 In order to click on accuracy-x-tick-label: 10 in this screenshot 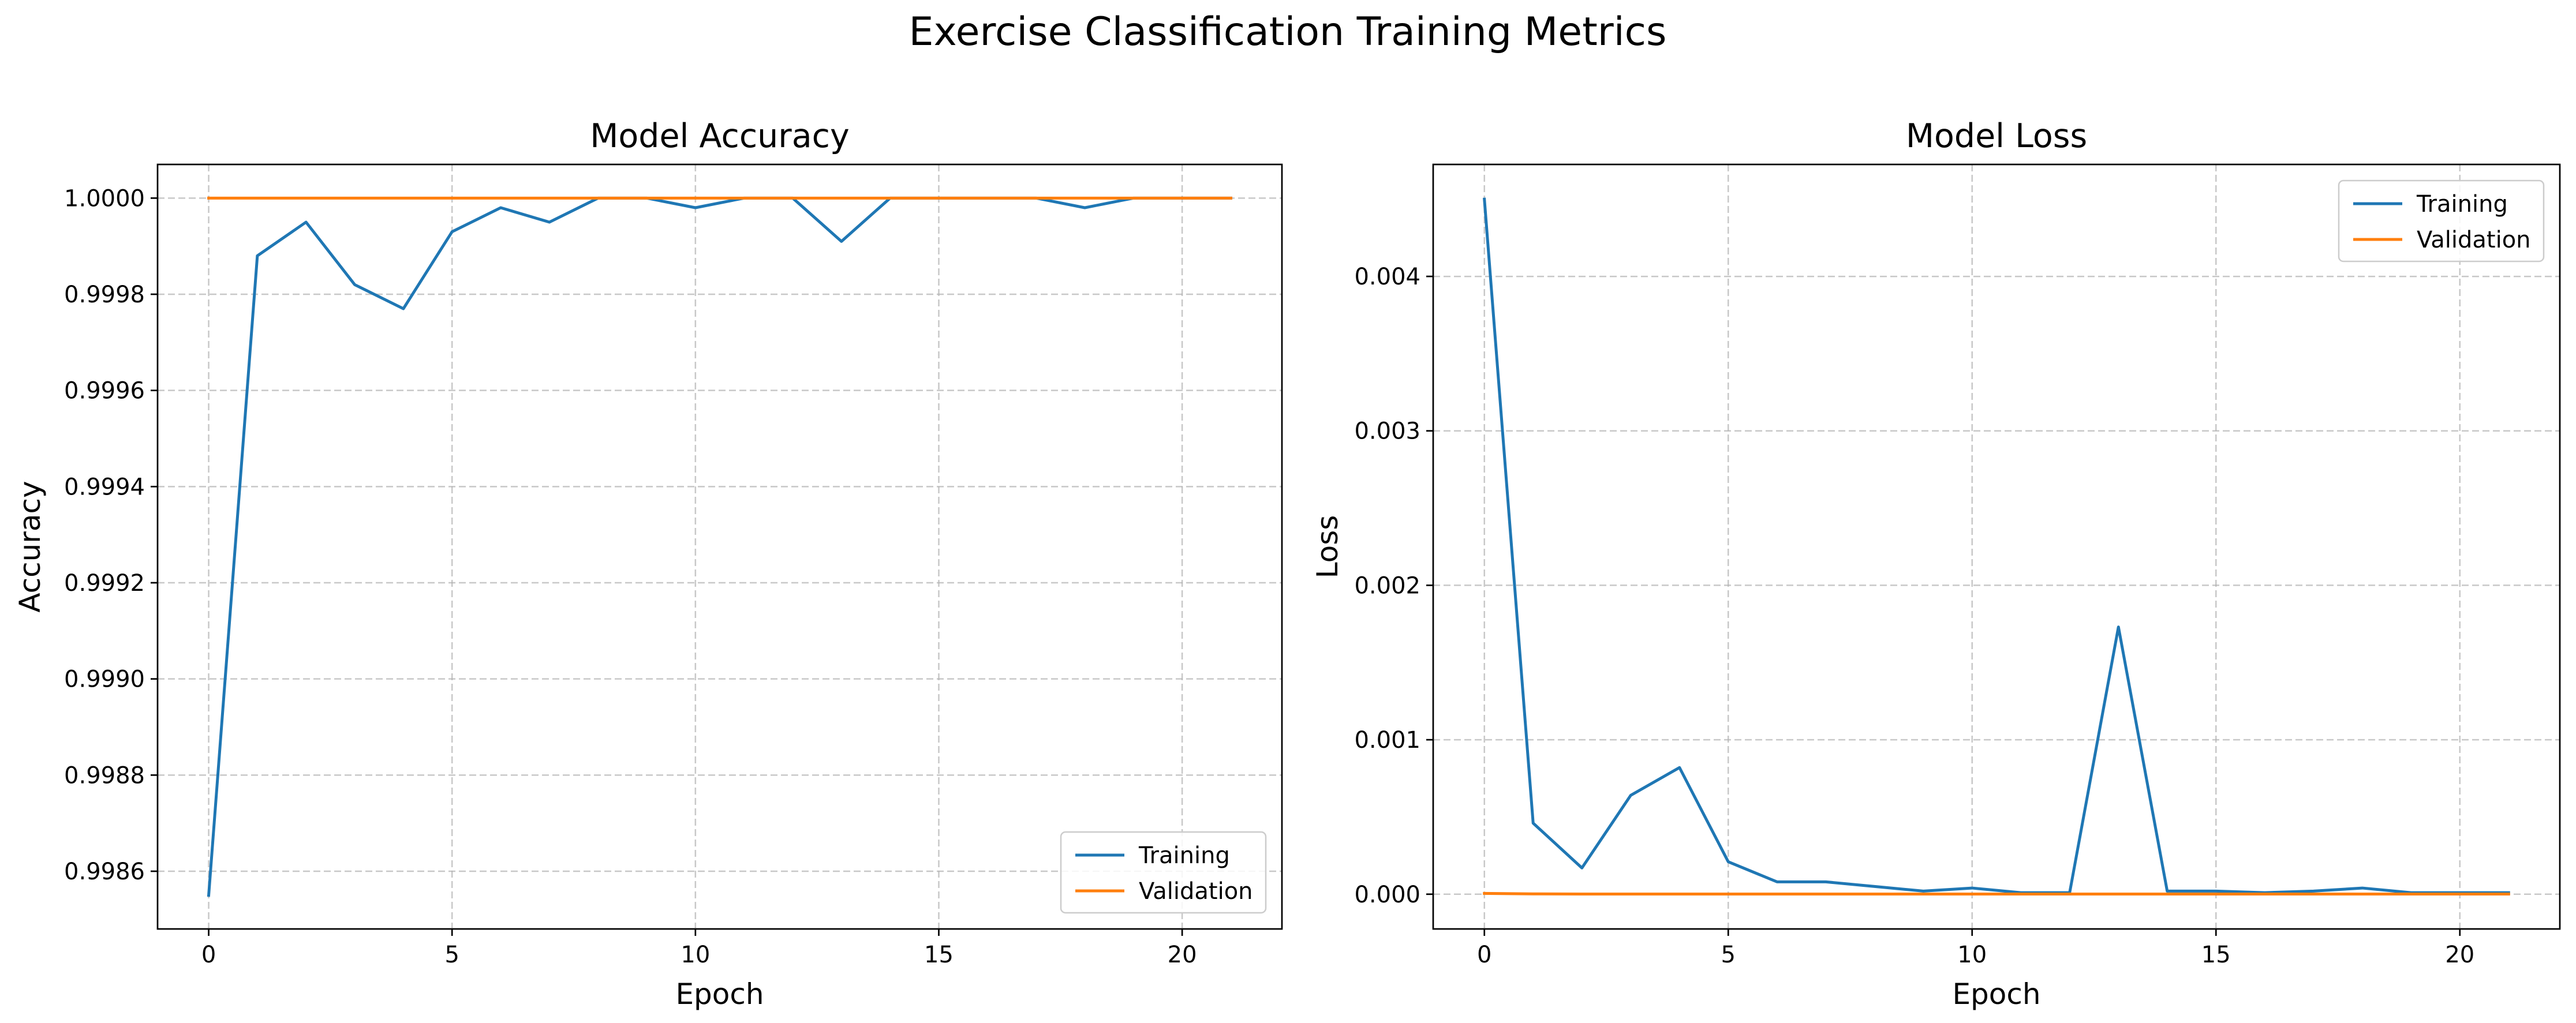, I will do `click(695, 955)`.